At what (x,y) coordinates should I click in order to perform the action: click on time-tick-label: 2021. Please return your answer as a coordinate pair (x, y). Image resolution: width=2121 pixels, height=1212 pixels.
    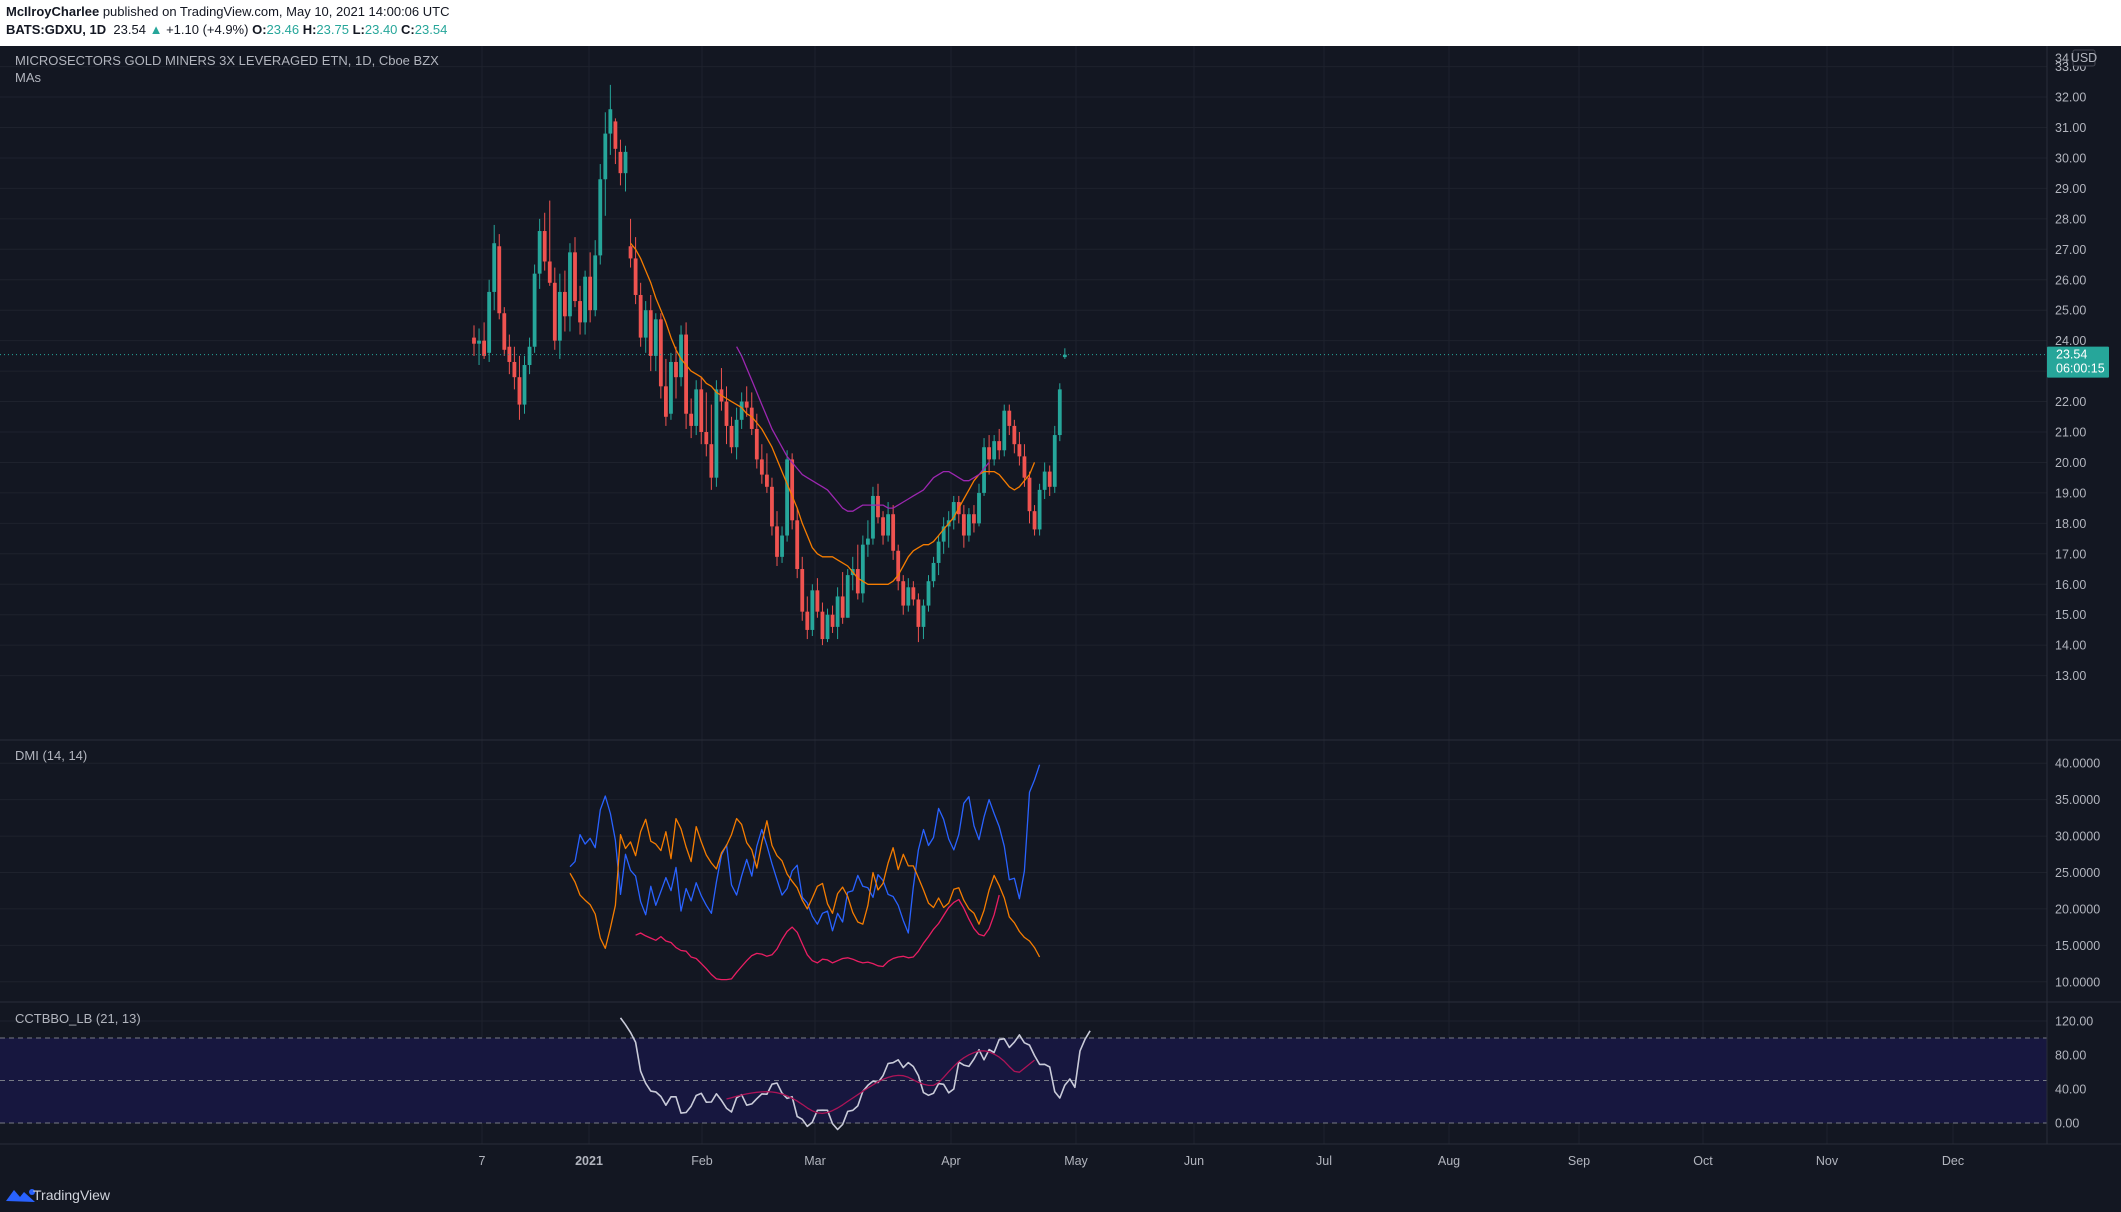
    Looking at the image, I should click on (589, 1161).